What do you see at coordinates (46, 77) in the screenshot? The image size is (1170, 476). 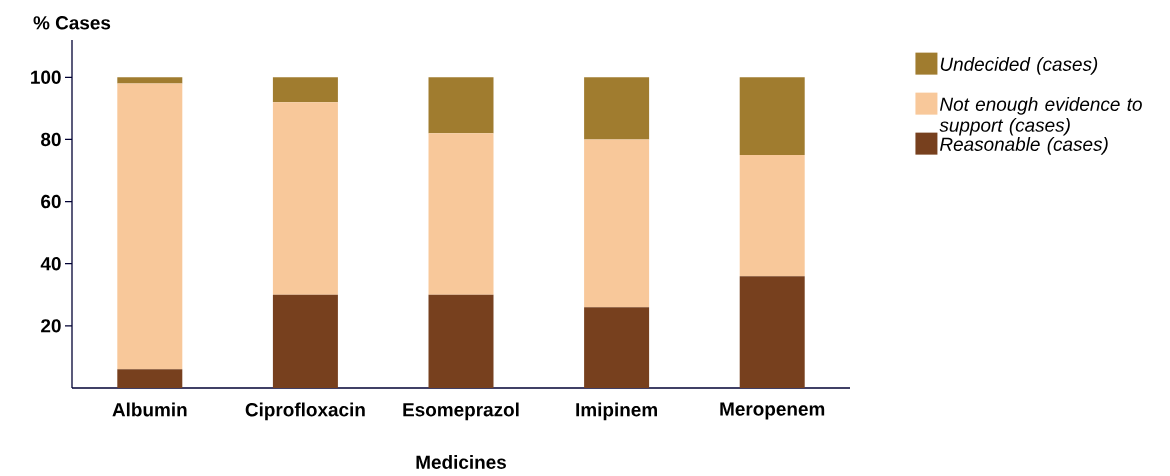 I see `y-tick-label: 100` at bounding box center [46, 77].